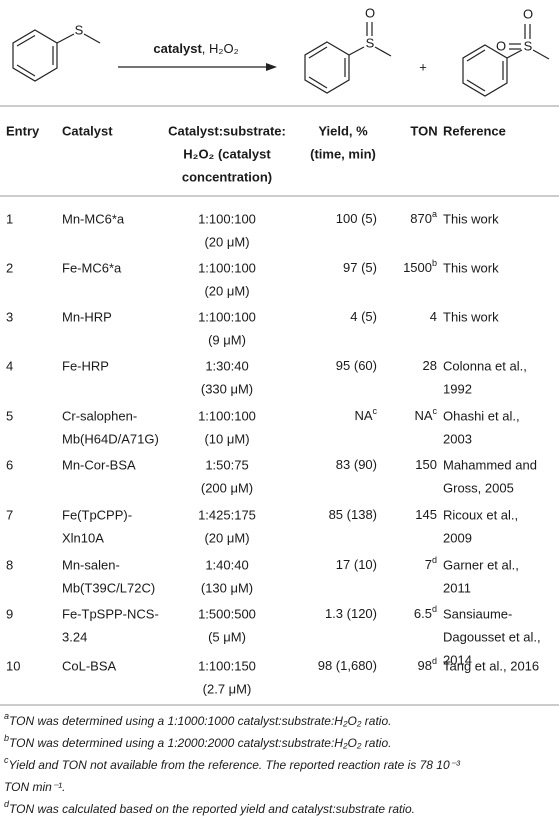 Image resolution: width=559 pixels, height=837 pixels. Describe the element at coordinates (423, 130) in the screenshot. I see `column-header: TON` at that location.